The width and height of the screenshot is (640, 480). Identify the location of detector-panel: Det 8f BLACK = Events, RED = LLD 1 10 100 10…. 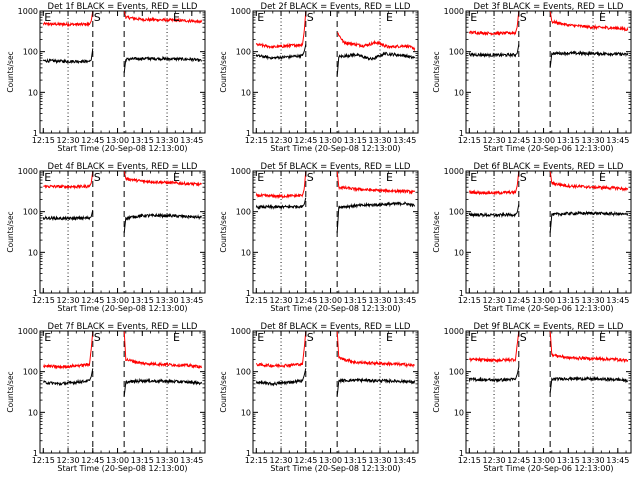
(319, 397).